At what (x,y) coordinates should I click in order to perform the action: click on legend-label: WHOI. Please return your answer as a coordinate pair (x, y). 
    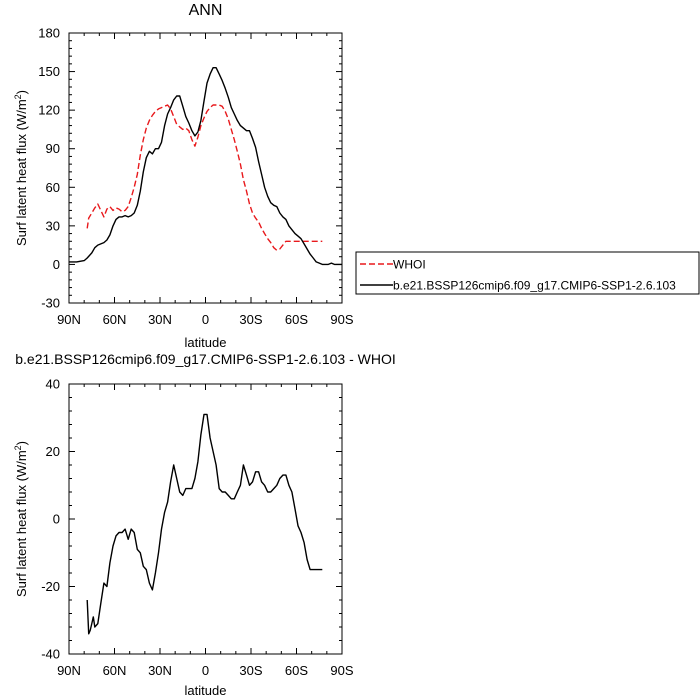
    Looking at the image, I should click on (409, 265).